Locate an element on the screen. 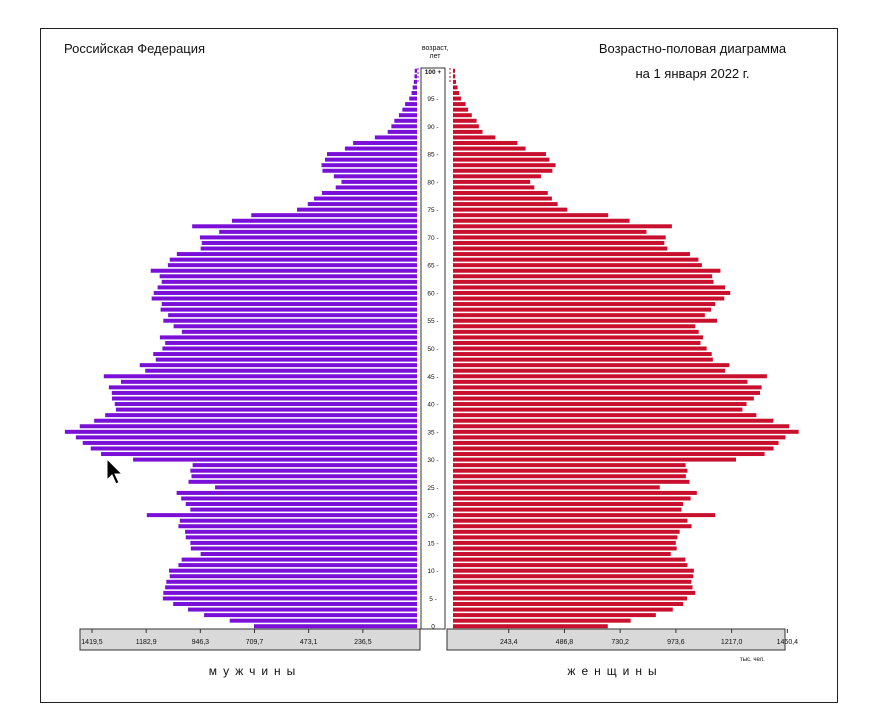 Image resolution: width=889 pixels, height=717 pixels. y-tick-label-75: 75 - is located at coordinates (432, 210).